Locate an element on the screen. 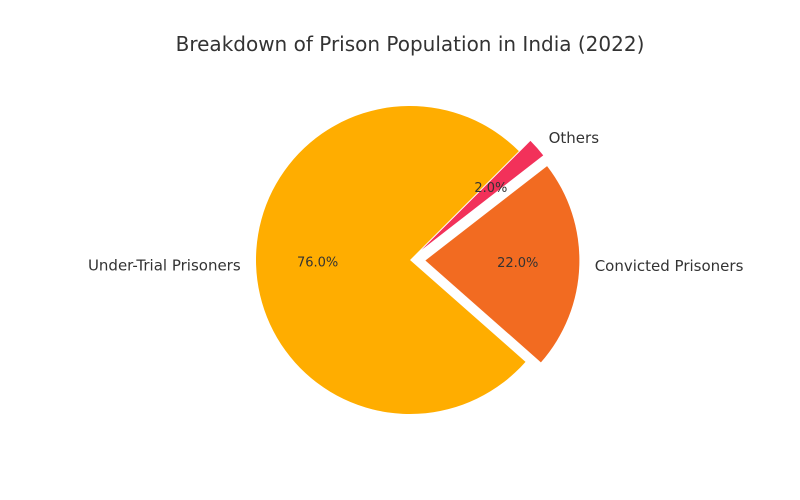  slice-label-others: Others is located at coordinates (574, 138).